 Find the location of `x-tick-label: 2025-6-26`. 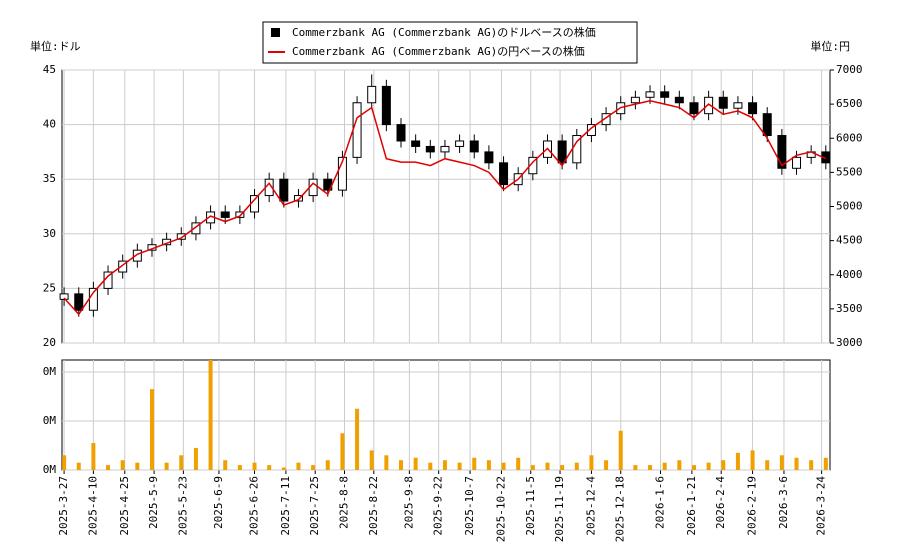

x-tick-label: 2025-6-26 is located at coordinates (254, 506).